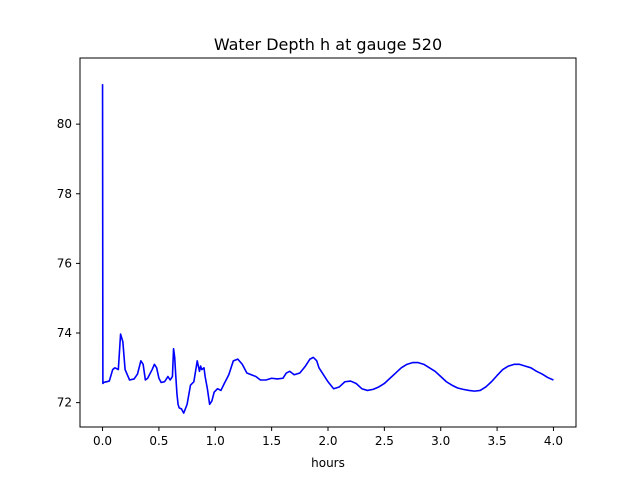 The height and width of the screenshot is (480, 640). What do you see at coordinates (64, 124) in the screenshot?
I see `y-tick-label: 80` at bounding box center [64, 124].